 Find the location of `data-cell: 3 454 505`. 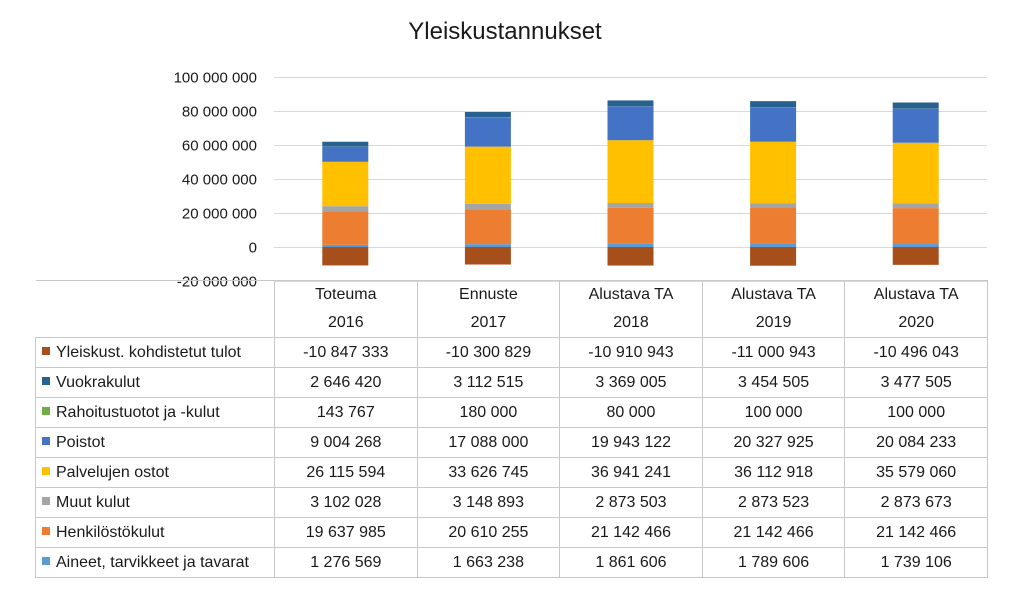

data-cell: 3 454 505 is located at coordinates (773, 382).